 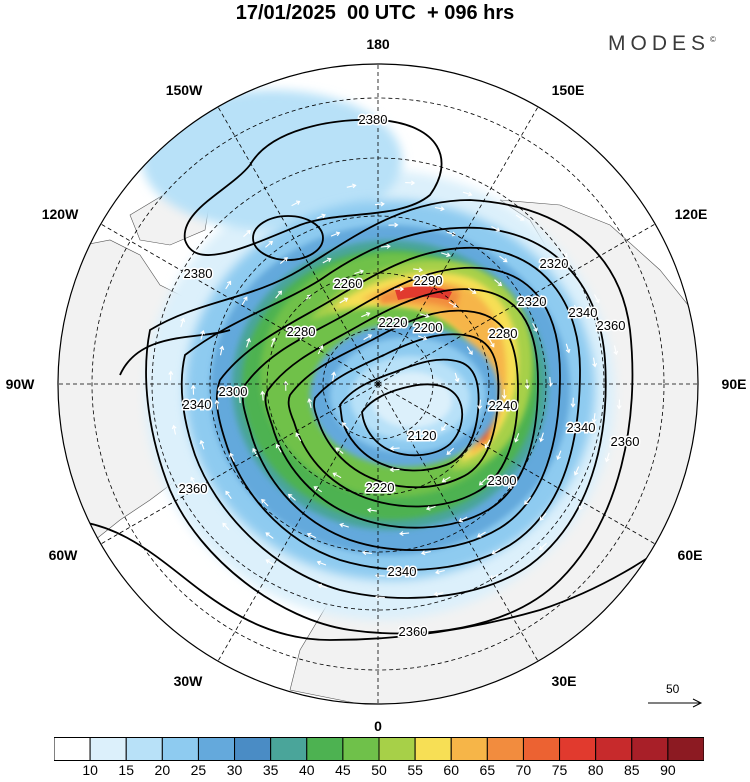 What do you see at coordinates (373, 119) in the screenshot?
I see `contour-label: 2380` at bounding box center [373, 119].